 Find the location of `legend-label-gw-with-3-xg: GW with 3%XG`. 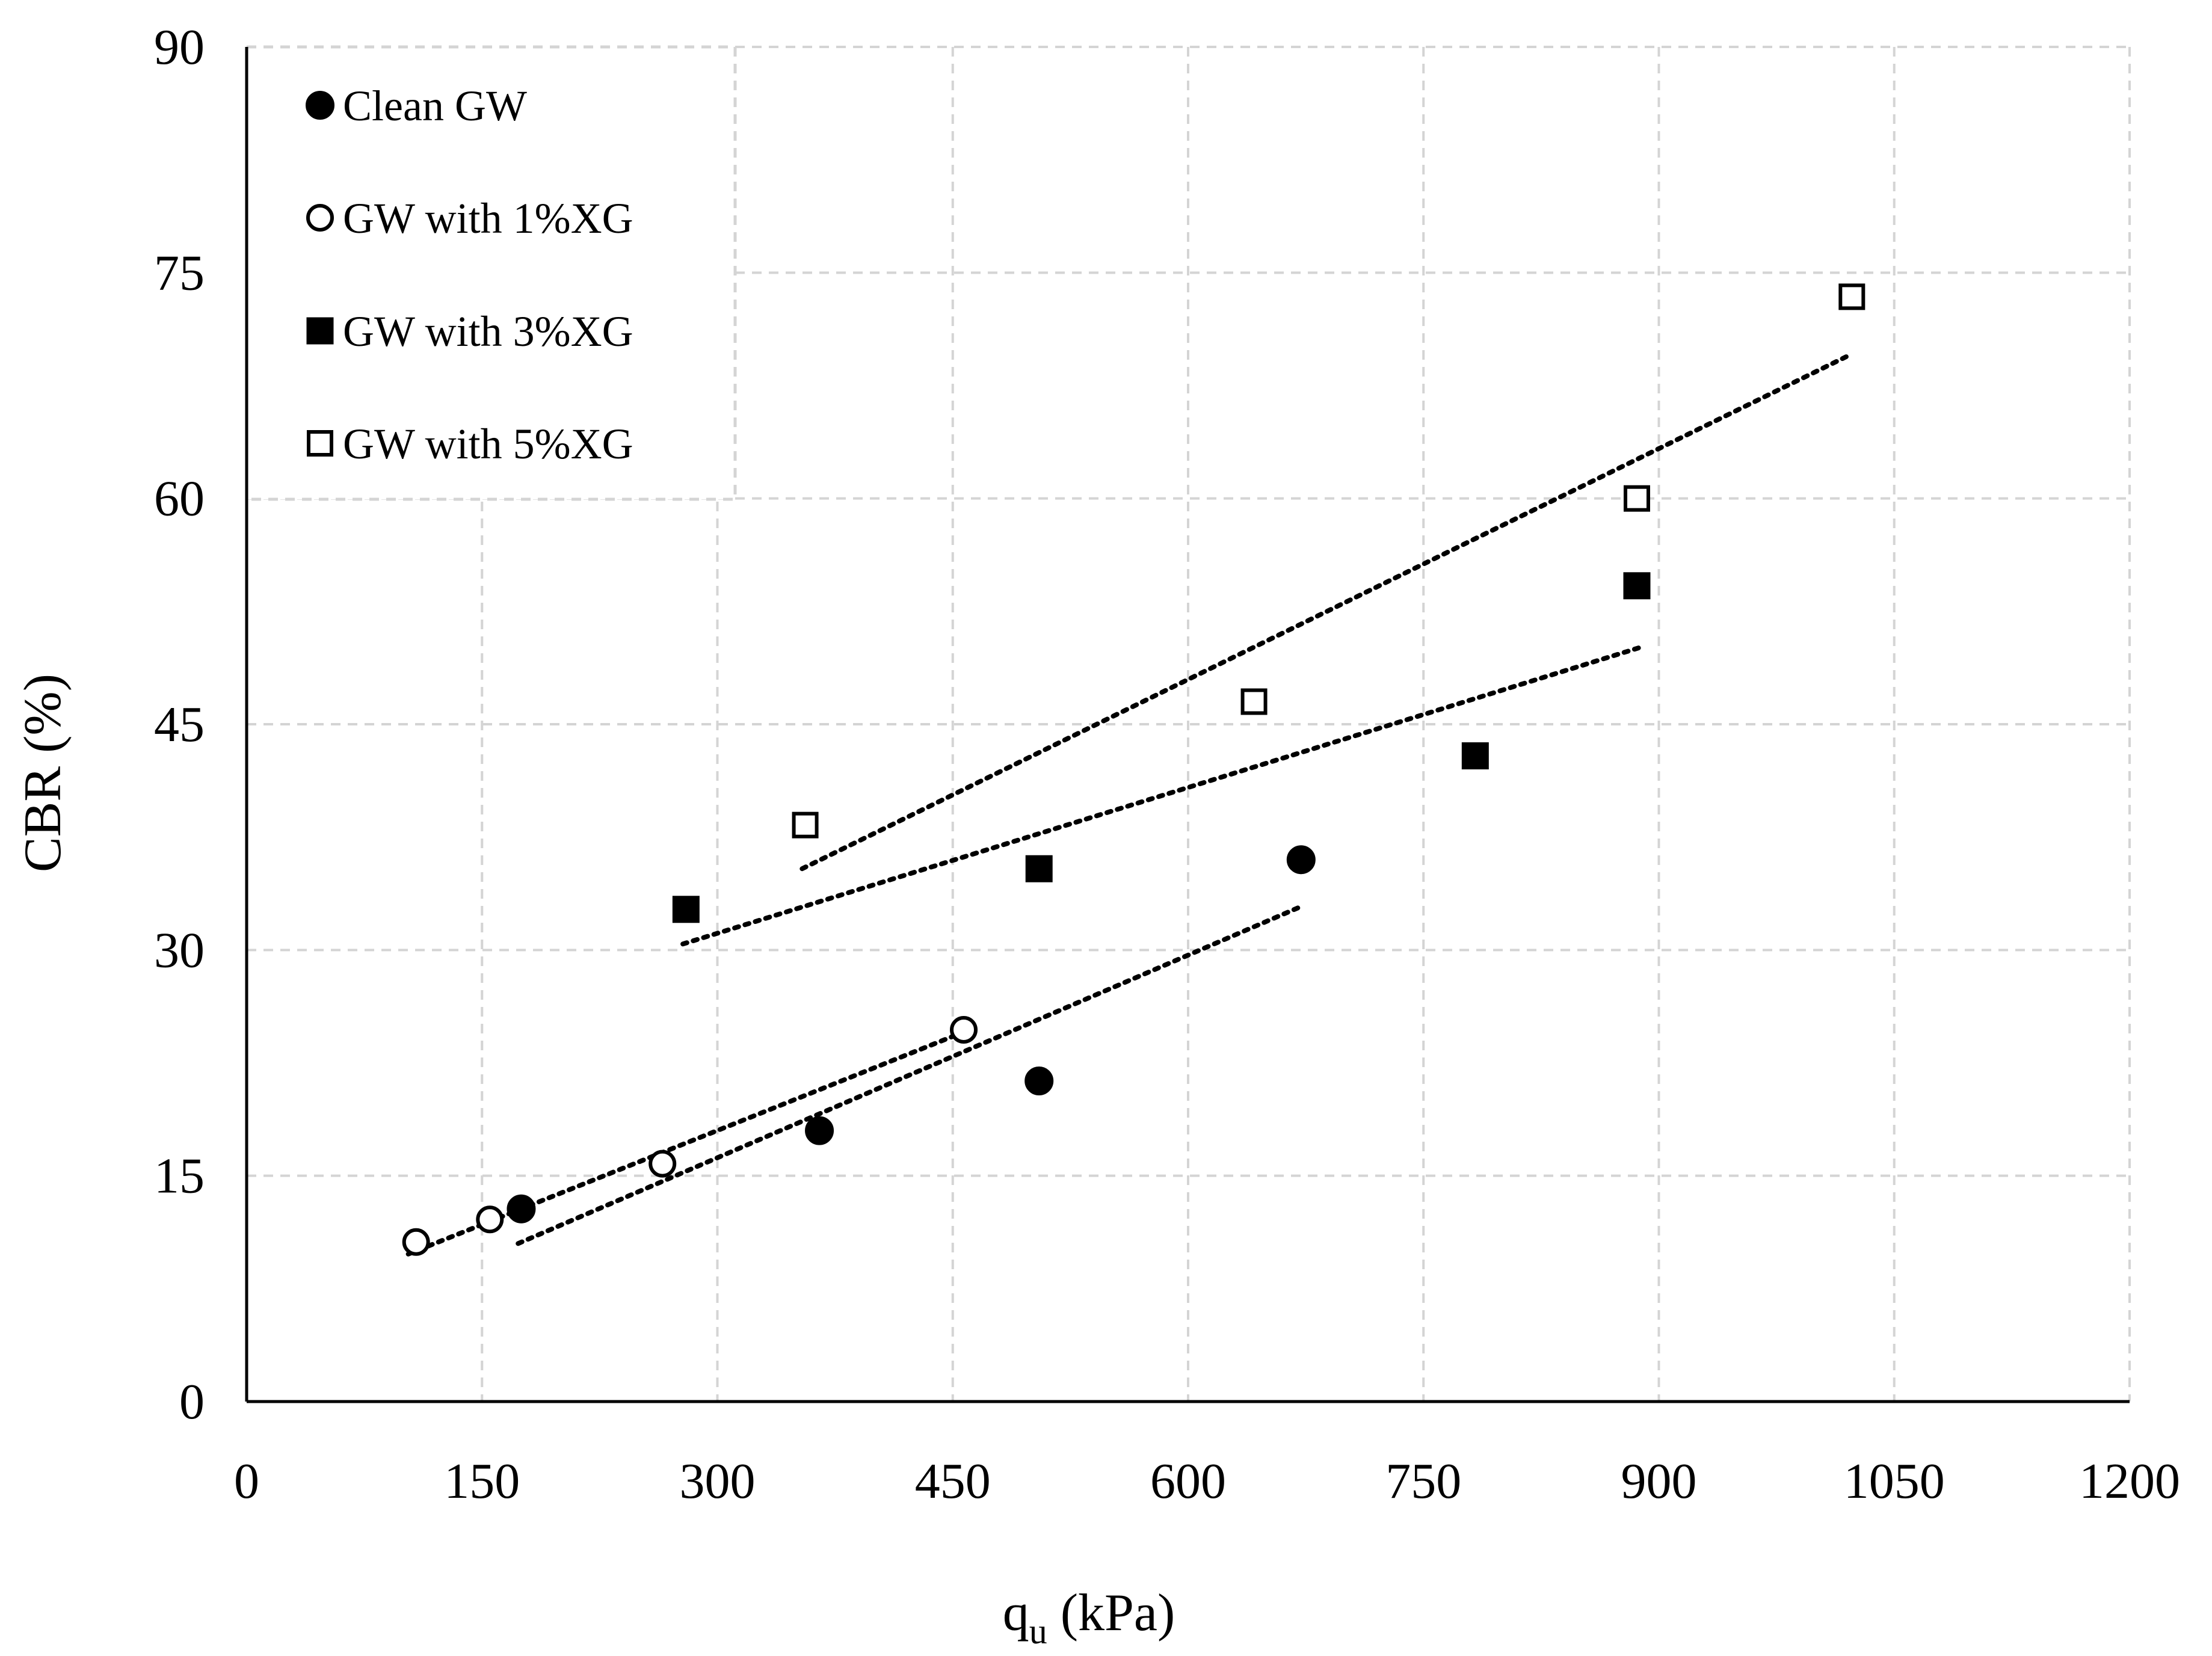

legend-label-gw-with-3-xg: GW with 3%XG is located at coordinates (488, 332).